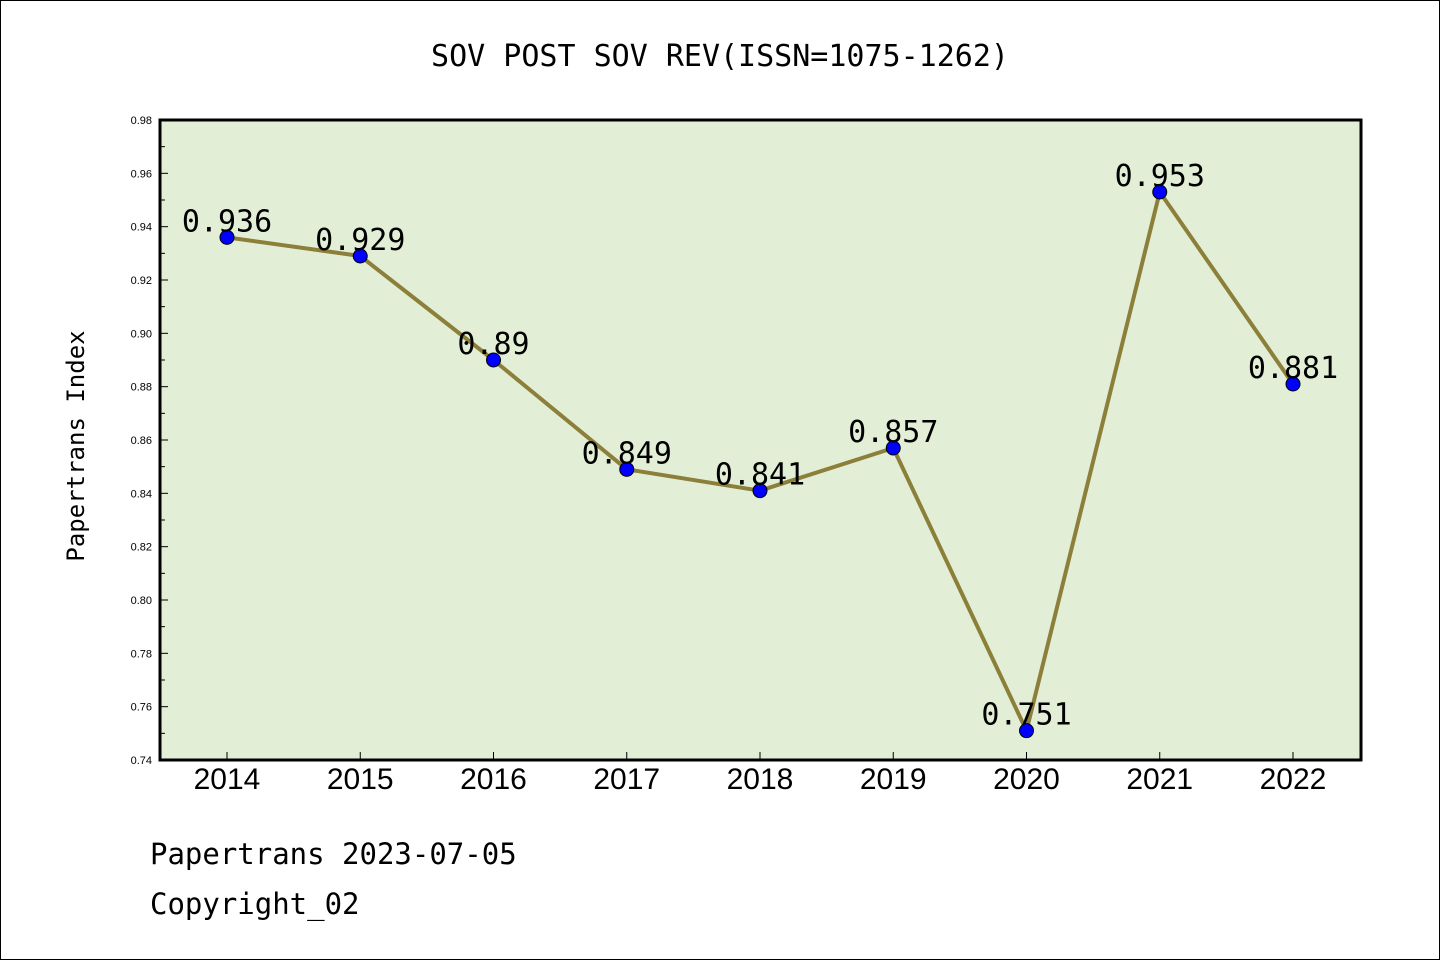  Describe the element at coordinates (760, 475) in the screenshot. I see `data-label: 0.841` at that location.